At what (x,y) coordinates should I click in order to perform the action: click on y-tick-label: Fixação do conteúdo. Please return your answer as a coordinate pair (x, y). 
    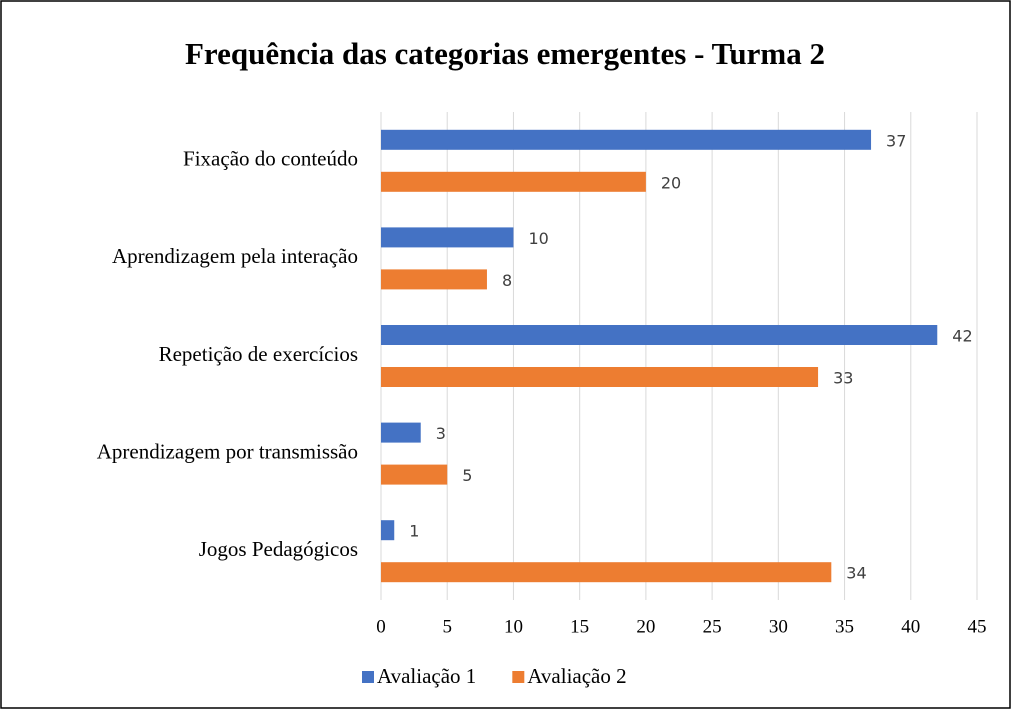
    Looking at the image, I should click on (270, 159).